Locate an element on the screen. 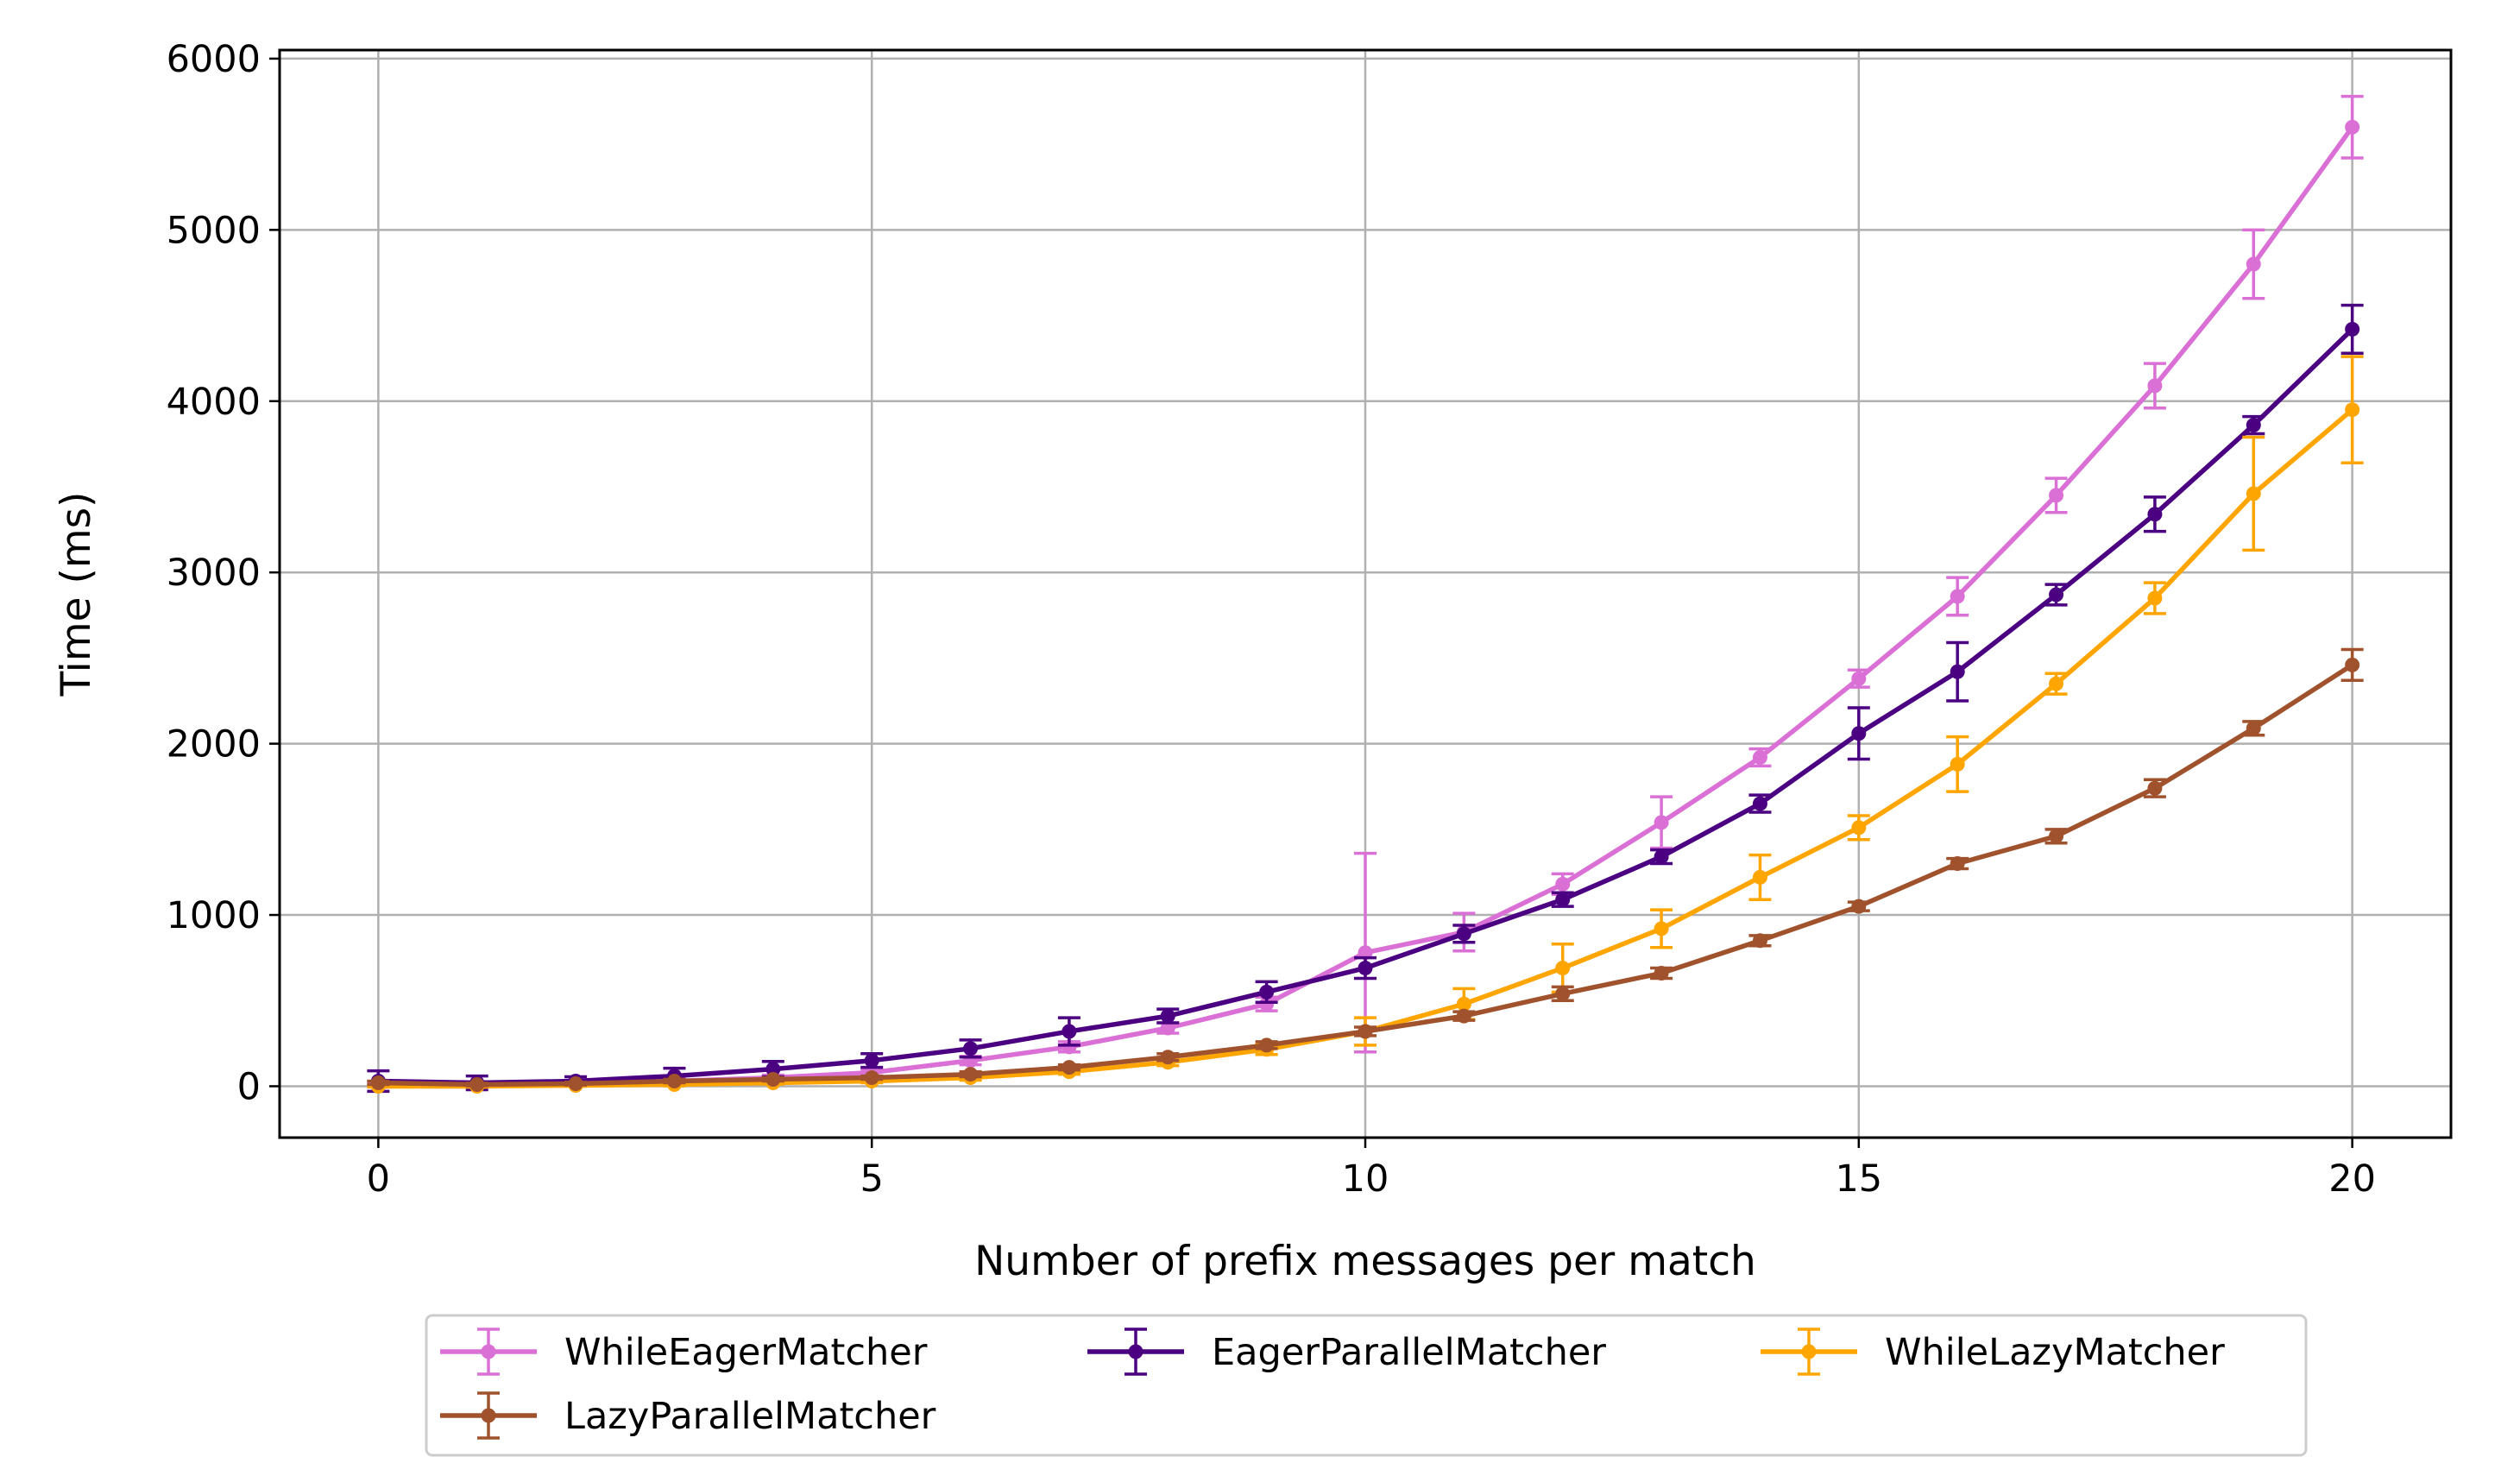  legend-item-WhileLazyMatcher: WhileLazyMatcher is located at coordinates (1993, 1351).